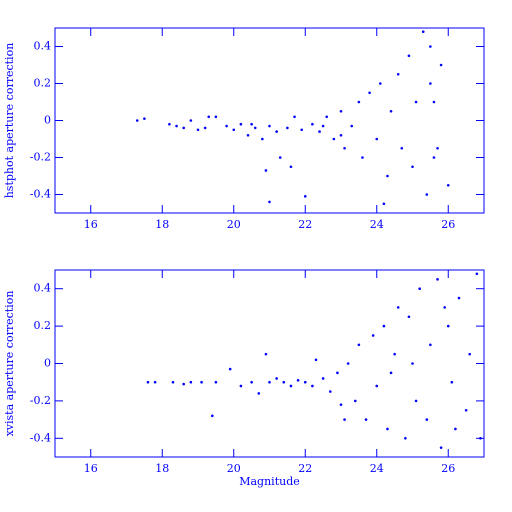 The image size is (512, 512). What do you see at coordinates (43, 288) in the screenshot?
I see `y-tick-label: 0.4` at bounding box center [43, 288].